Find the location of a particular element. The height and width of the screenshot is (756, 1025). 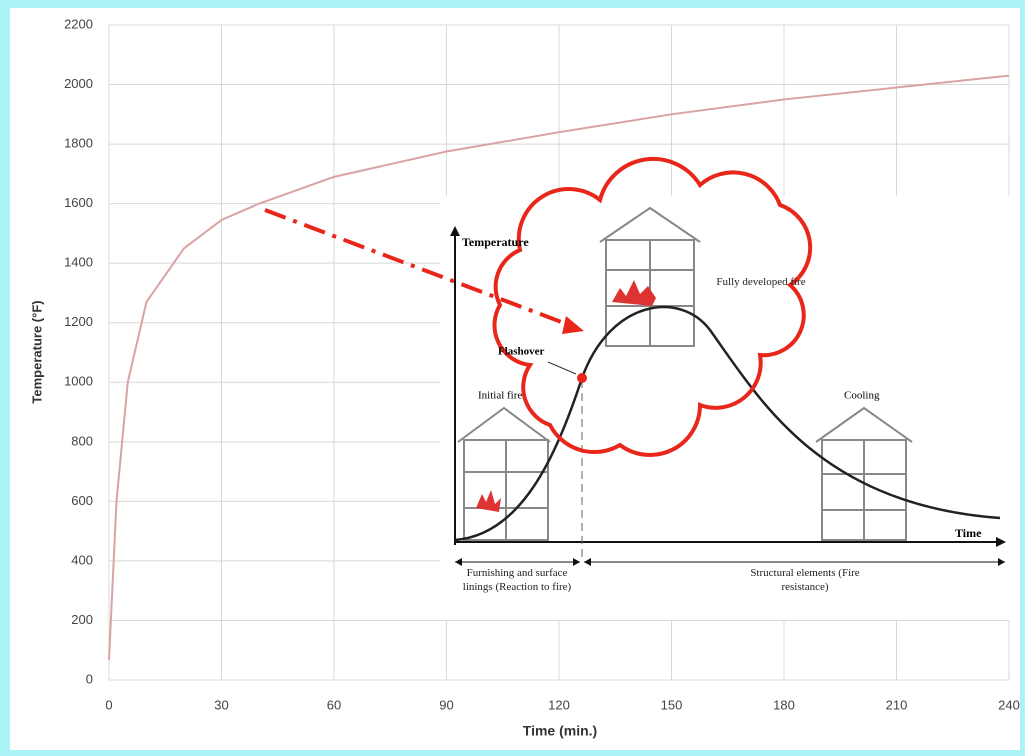

x-tick-label: 30 is located at coordinates (221, 704).